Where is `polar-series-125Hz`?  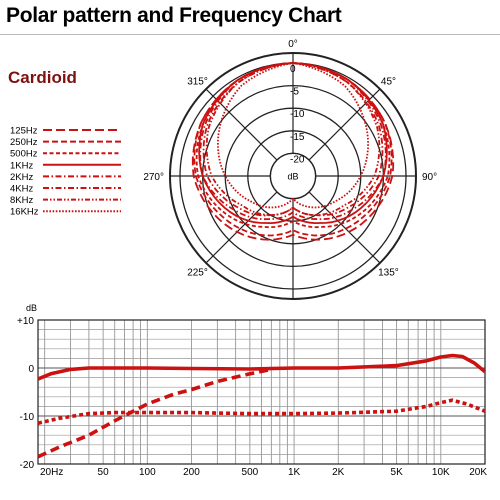
polar-series-125Hz is located at coordinates (293, 151).